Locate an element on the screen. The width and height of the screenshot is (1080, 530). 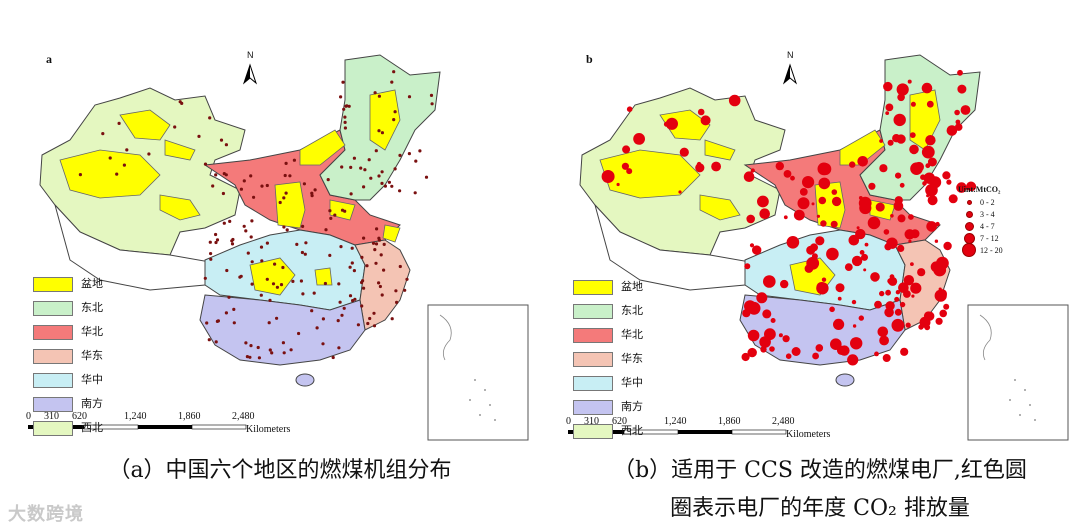
legend-label: 盆地 is located at coordinates (632, 286).